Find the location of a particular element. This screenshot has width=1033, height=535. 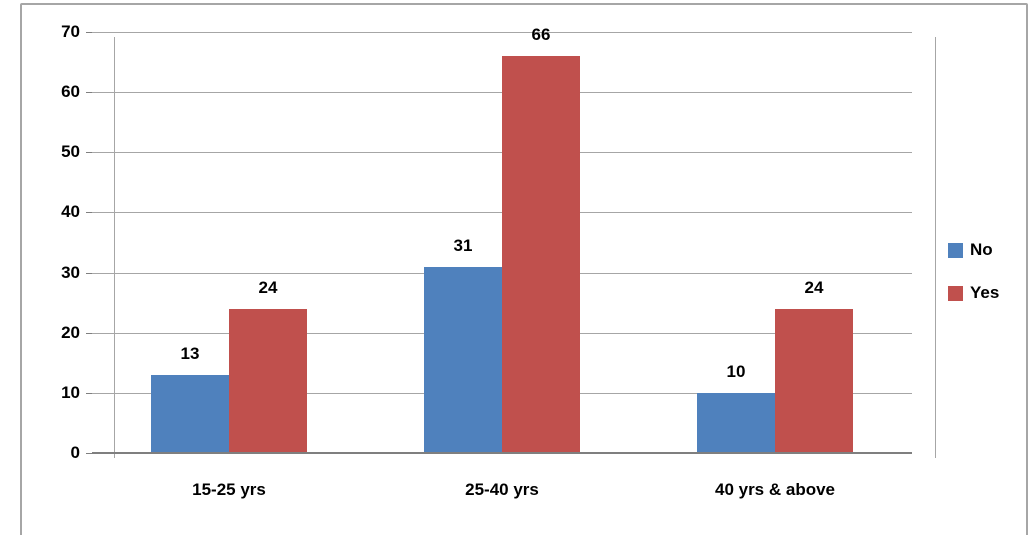

data-label-yes-40-yrs-above: 24 is located at coordinates (814, 287).